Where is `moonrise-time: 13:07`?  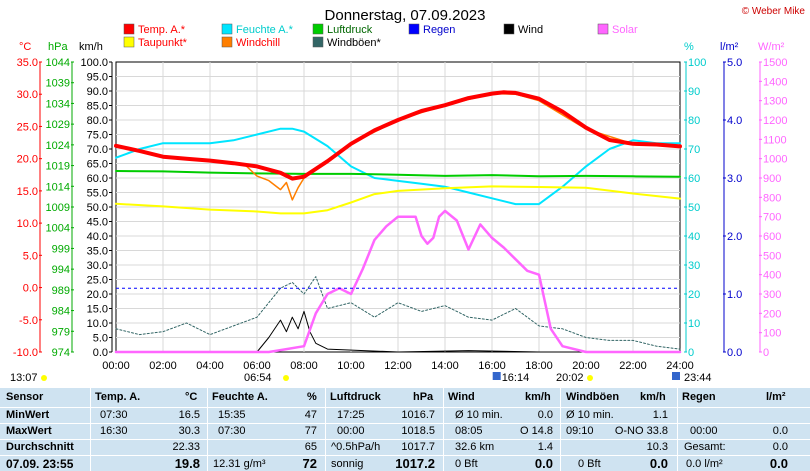
moonrise-time: 13:07 is located at coordinates (24, 378).